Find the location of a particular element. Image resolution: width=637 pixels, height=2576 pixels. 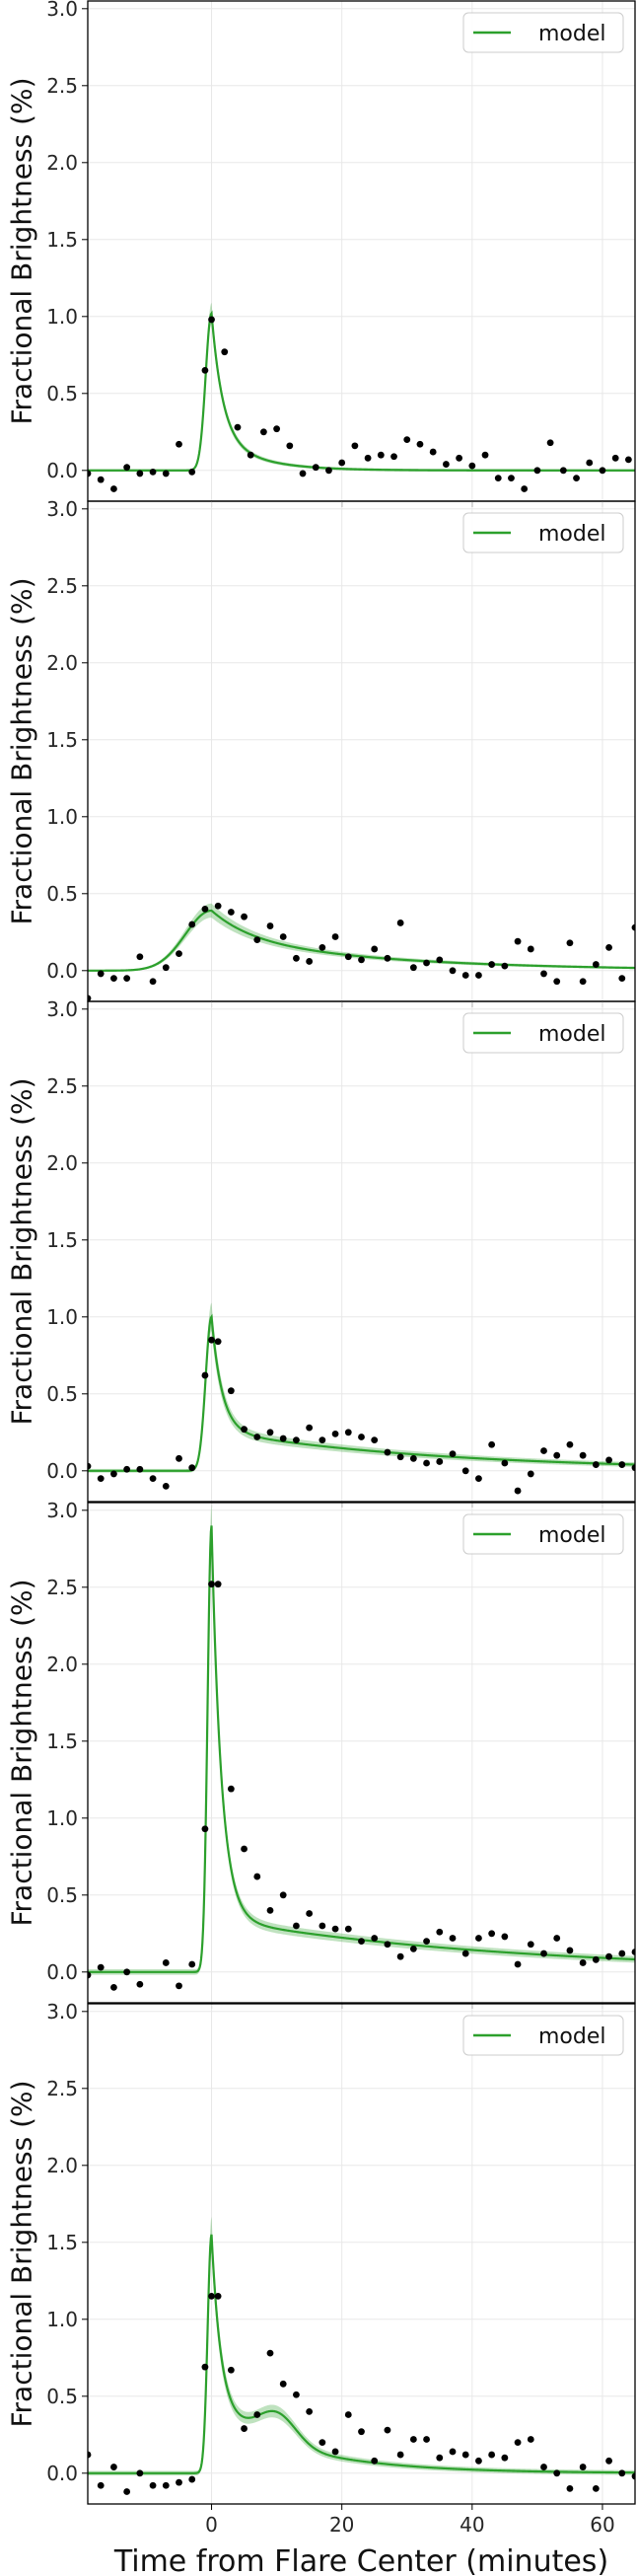

legend-box is located at coordinates (543, 1033).